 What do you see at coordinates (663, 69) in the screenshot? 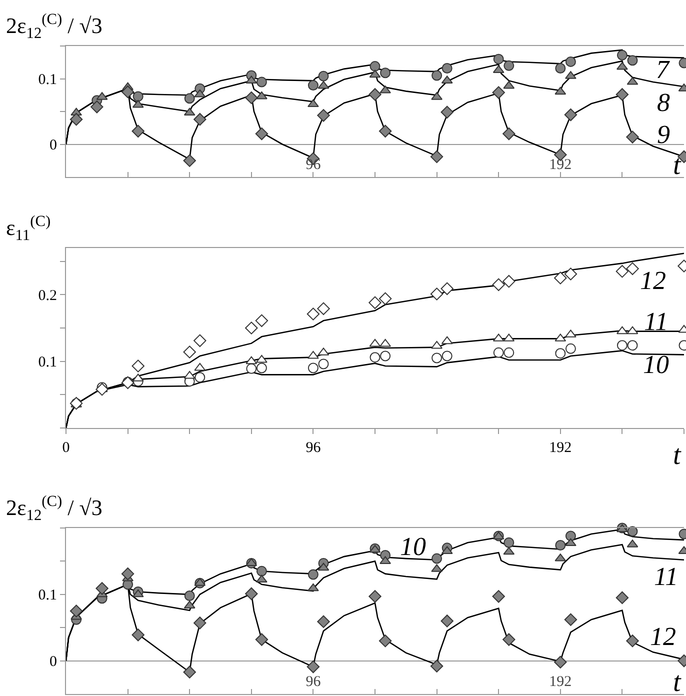
I see `series-label: 7` at bounding box center [663, 69].